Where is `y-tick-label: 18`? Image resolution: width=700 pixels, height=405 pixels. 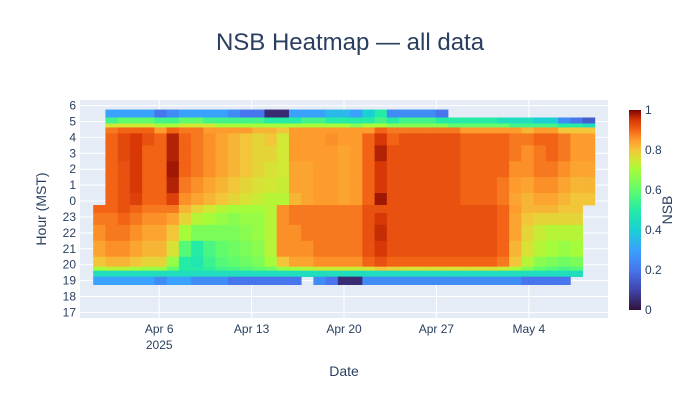
y-tick-label: 18 is located at coordinates (70, 297).